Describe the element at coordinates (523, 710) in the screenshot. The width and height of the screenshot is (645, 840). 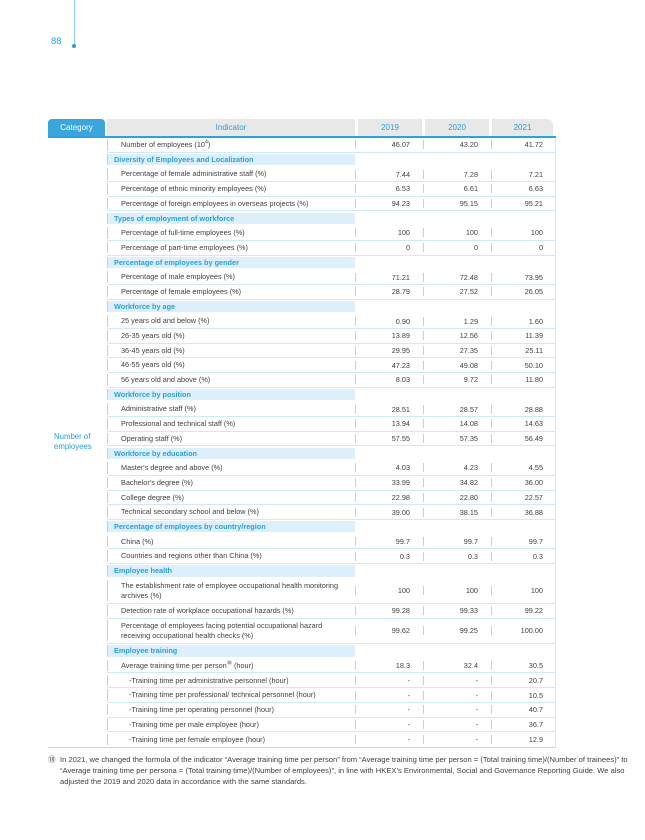
I see `value-cell: 40.7` at that location.